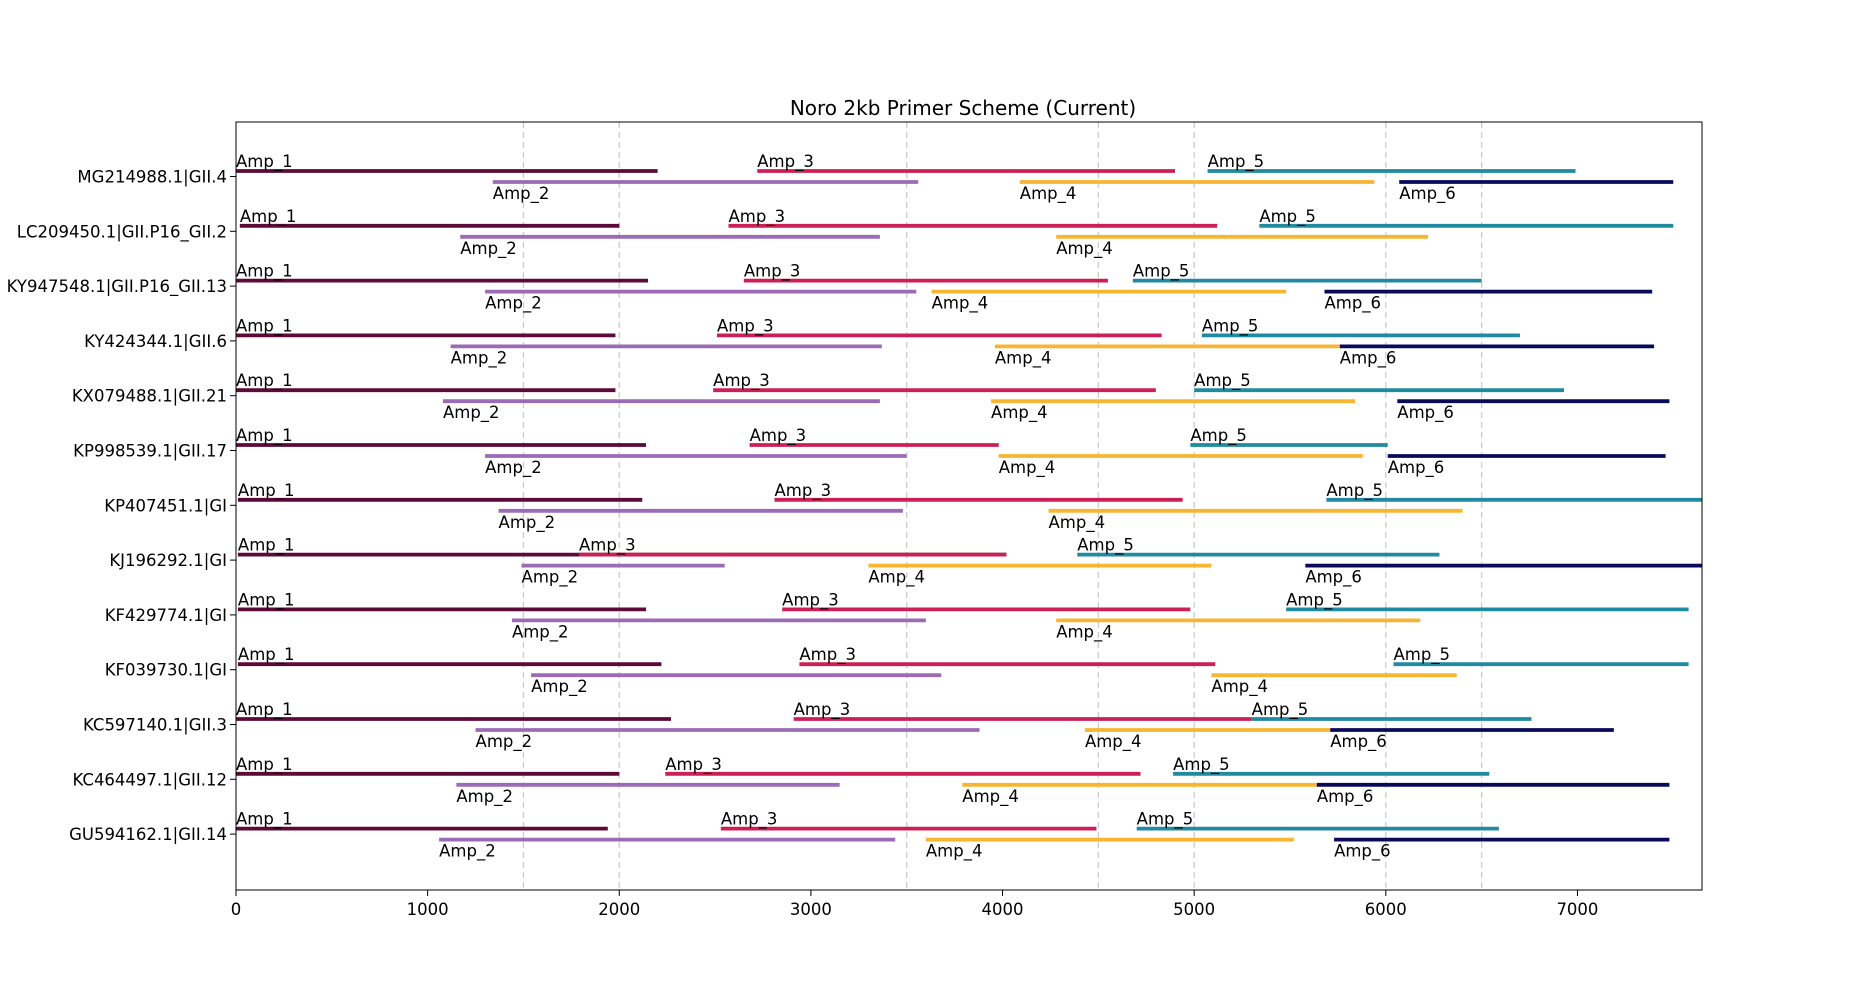  Describe the element at coordinates (963, 108) in the screenshot. I see `chart-title: Noro 2kb Primer Scheme (Current)` at that location.